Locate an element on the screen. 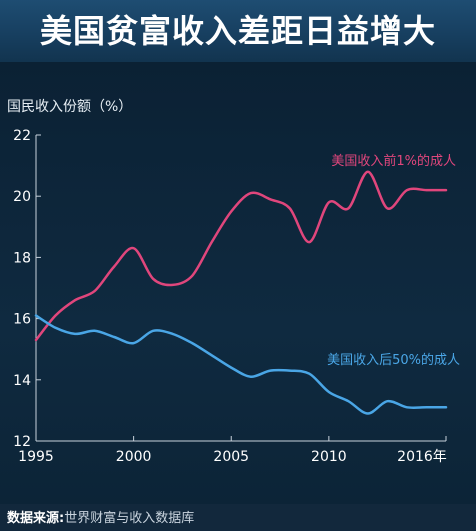 The width and height of the screenshot is (476, 531). x-tick-label: 2000 is located at coordinates (134, 457).